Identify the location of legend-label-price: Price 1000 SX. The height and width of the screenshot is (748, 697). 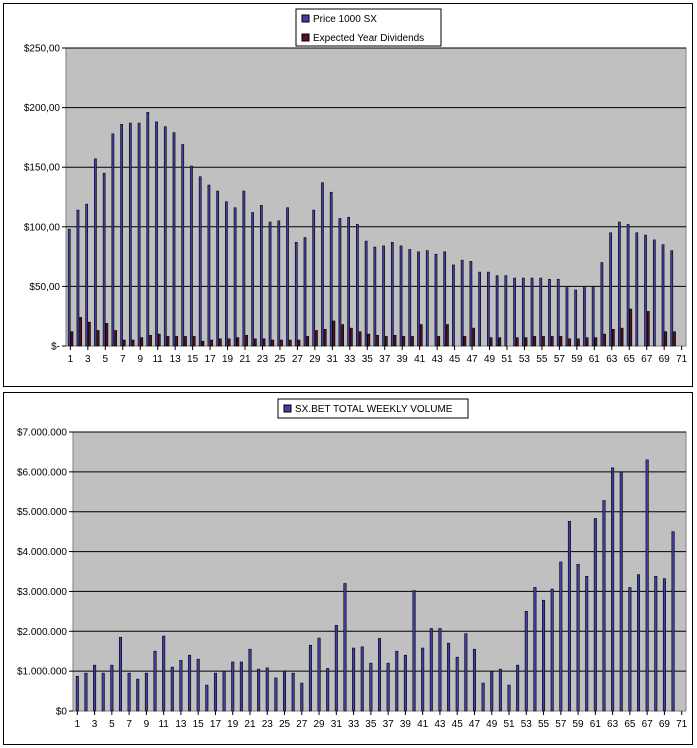
(345, 19).